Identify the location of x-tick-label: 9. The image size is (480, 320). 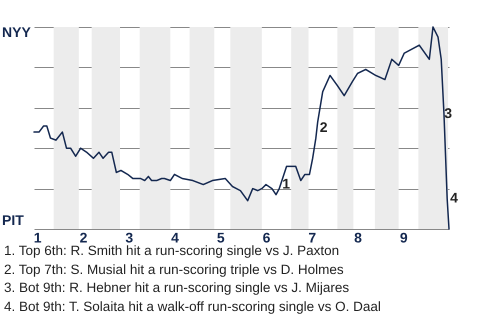
(404, 238).